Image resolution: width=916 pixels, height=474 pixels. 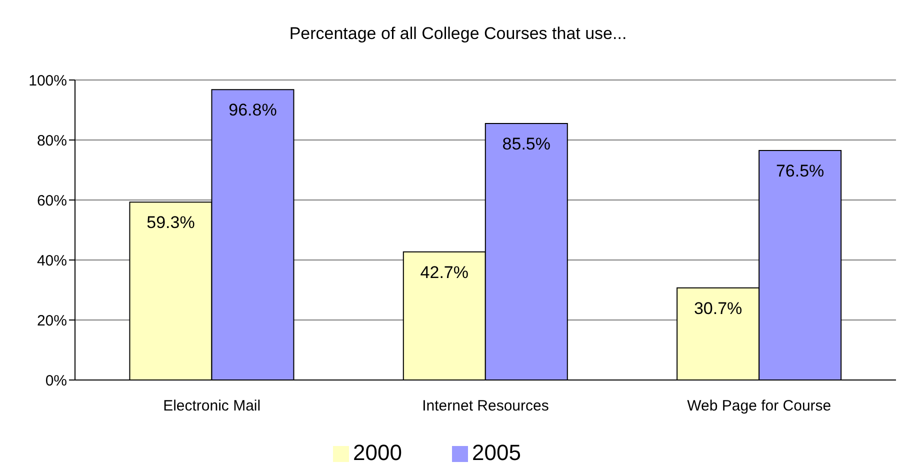 I want to click on y-tick-label: 80%, so click(x=51, y=141).